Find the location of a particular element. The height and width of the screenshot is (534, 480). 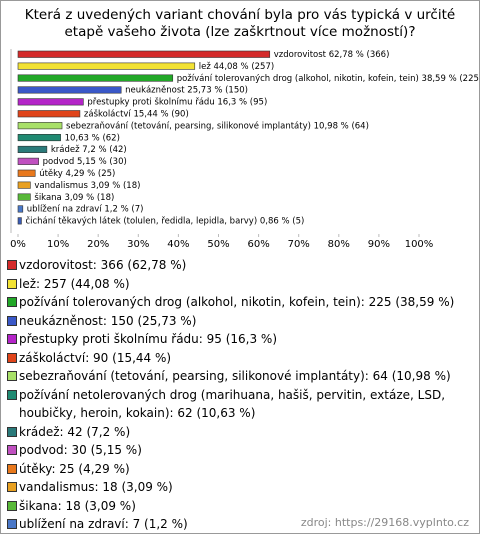

legend-label: vzdorovitost: 366 (62,78 %) is located at coordinates (103, 265).